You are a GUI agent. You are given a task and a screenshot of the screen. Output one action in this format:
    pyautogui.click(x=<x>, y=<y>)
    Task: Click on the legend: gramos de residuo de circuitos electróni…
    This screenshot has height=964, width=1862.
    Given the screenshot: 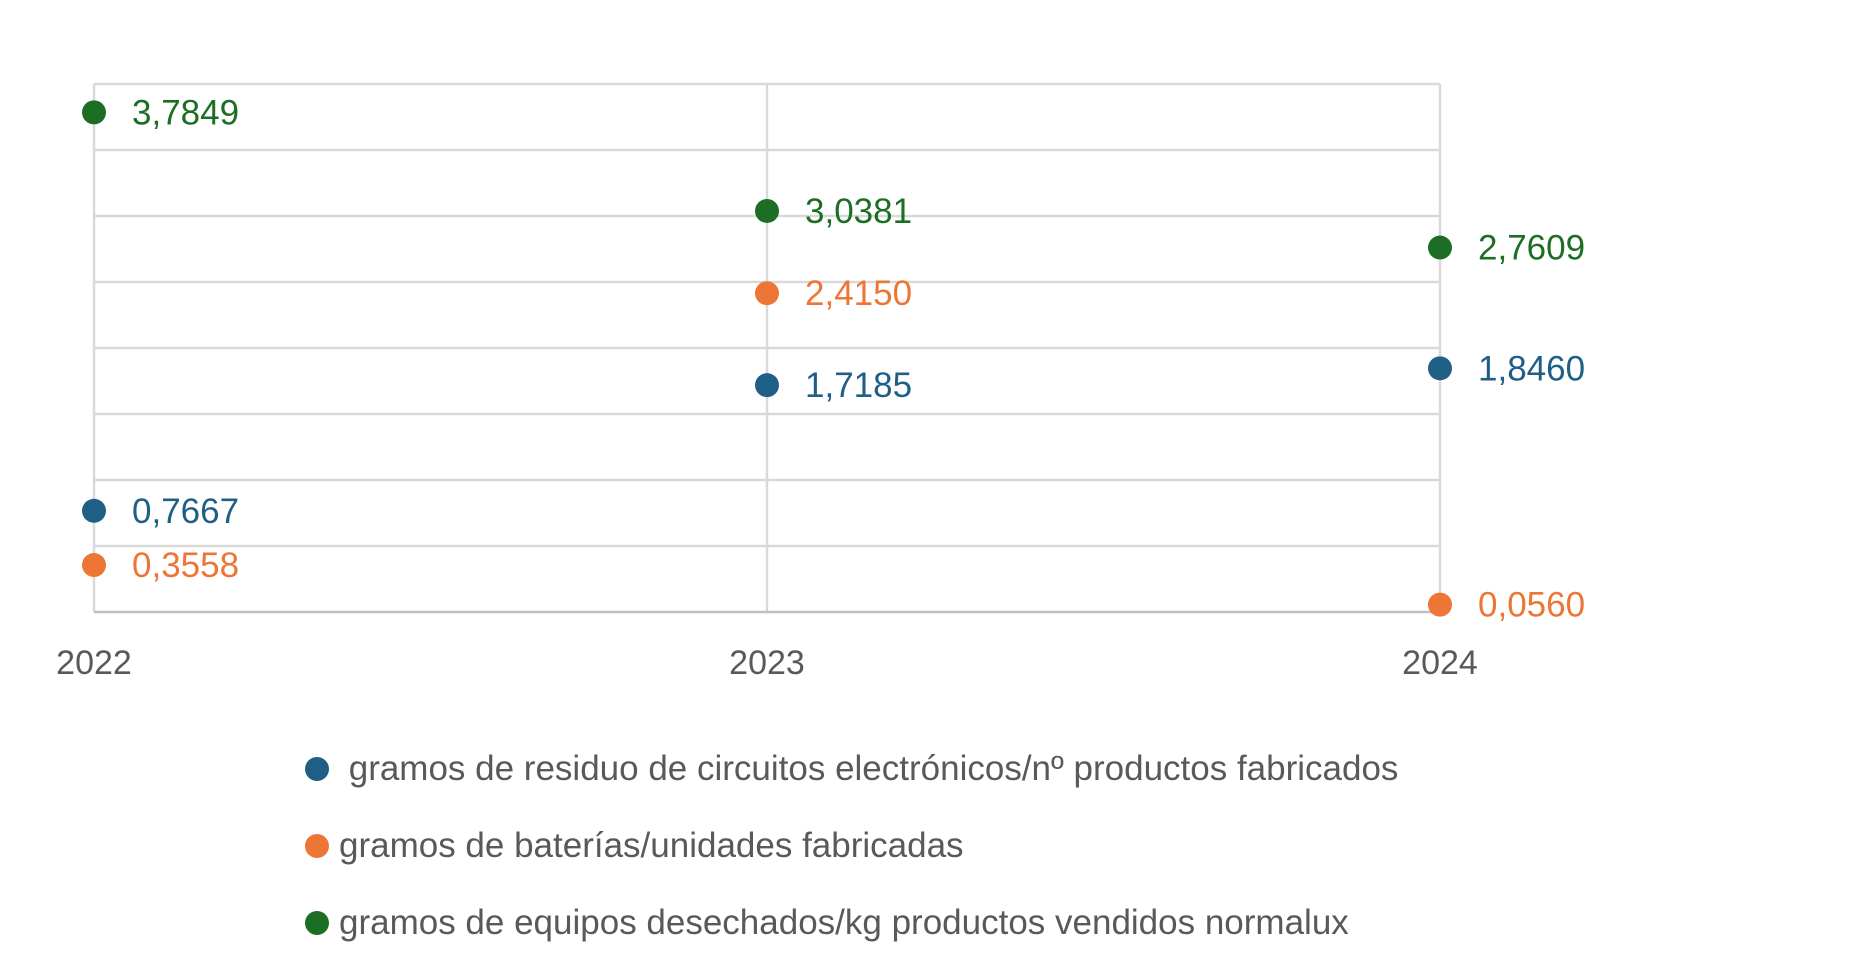 What is the action you would take?
    pyautogui.click(x=851, y=845)
    